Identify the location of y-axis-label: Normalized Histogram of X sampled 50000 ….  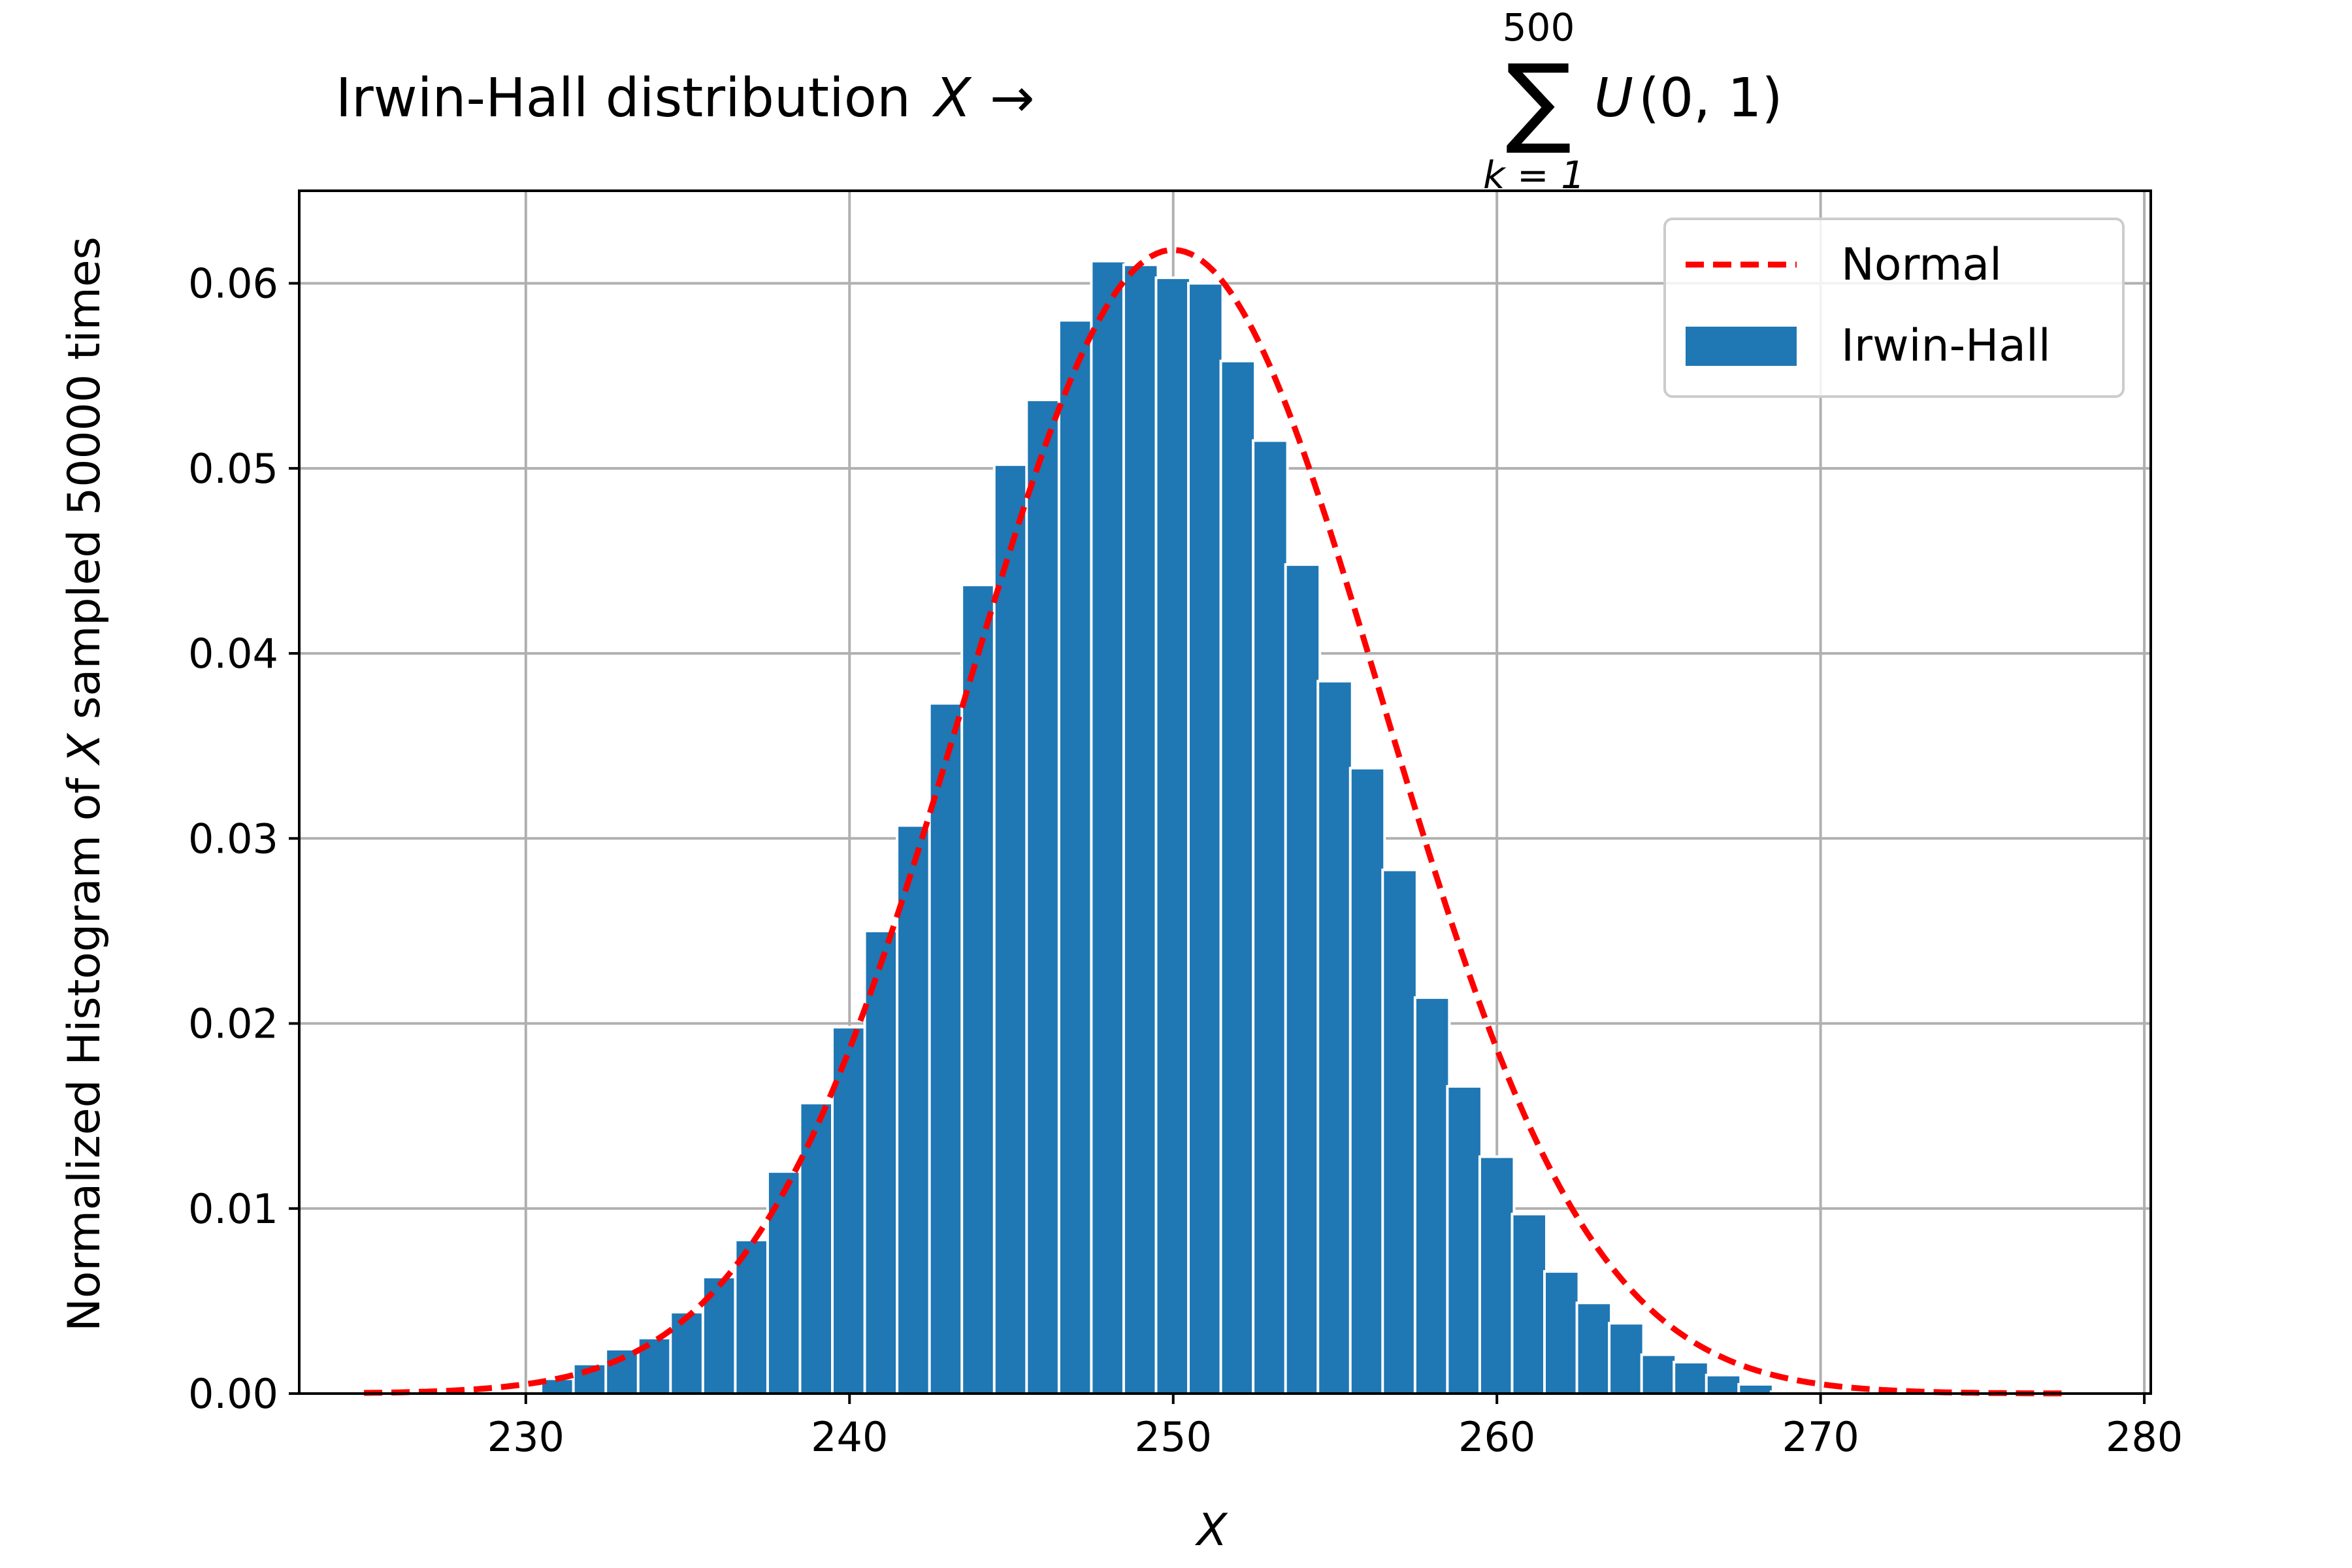
(84, 784).